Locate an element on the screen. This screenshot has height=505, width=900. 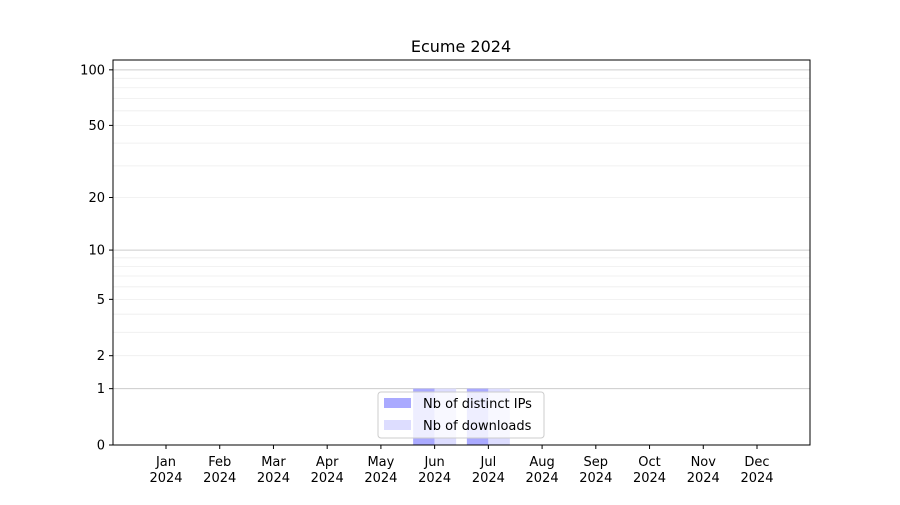
y-tick-label: 10 is located at coordinates (96, 251).